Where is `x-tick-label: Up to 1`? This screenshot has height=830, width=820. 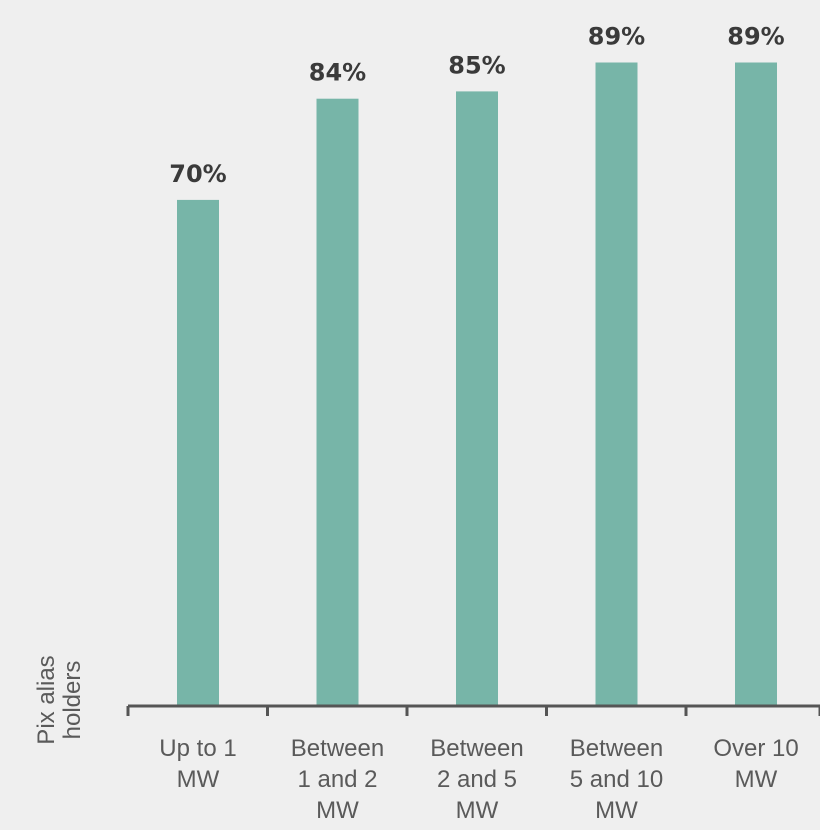
x-tick-label: Up to 1 is located at coordinates (197, 748).